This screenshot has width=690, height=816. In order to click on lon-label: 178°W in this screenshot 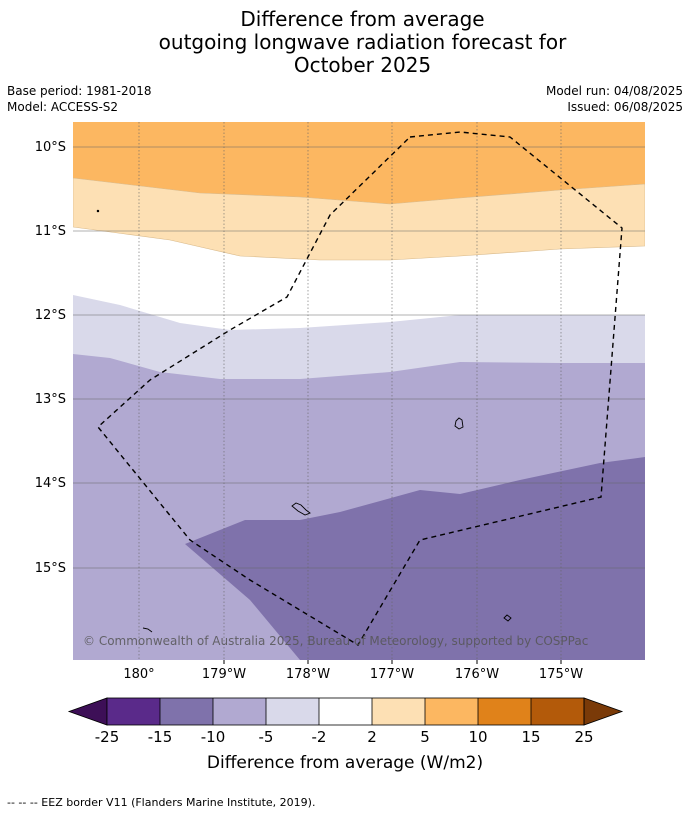, I will do `click(308, 674)`.